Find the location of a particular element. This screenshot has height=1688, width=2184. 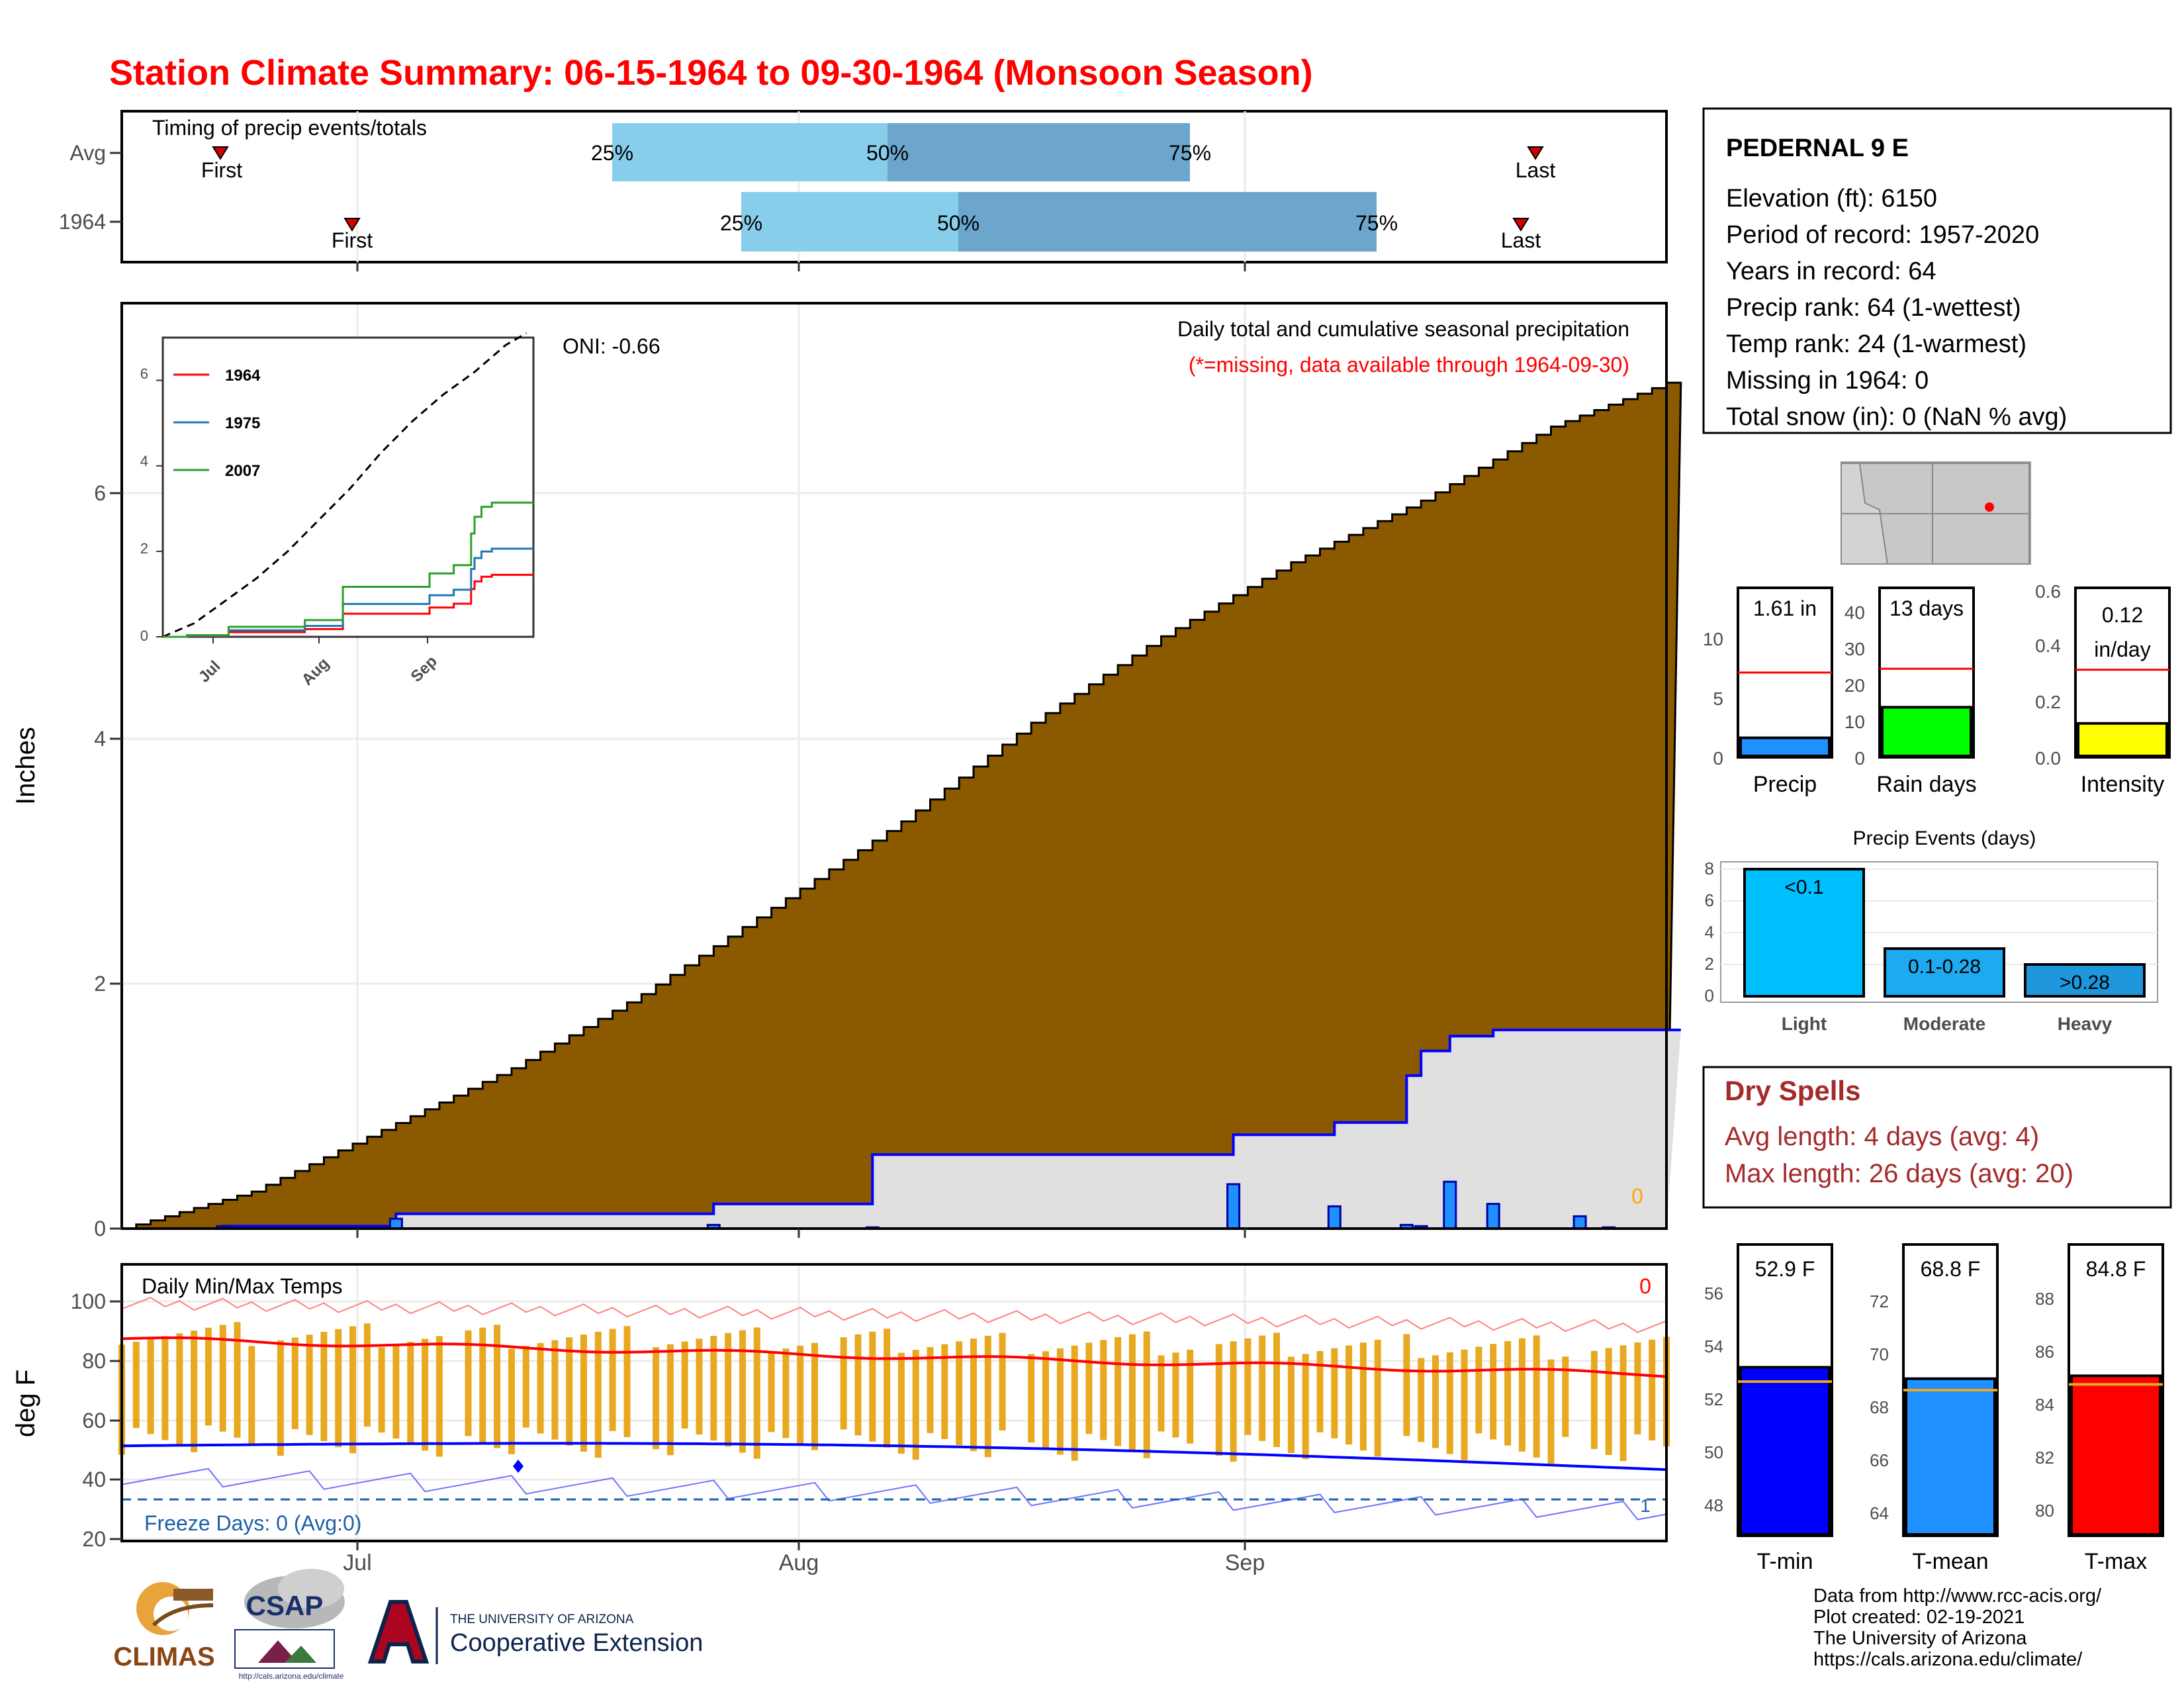

avg-last-marker is located at coordinates (1535, 153).